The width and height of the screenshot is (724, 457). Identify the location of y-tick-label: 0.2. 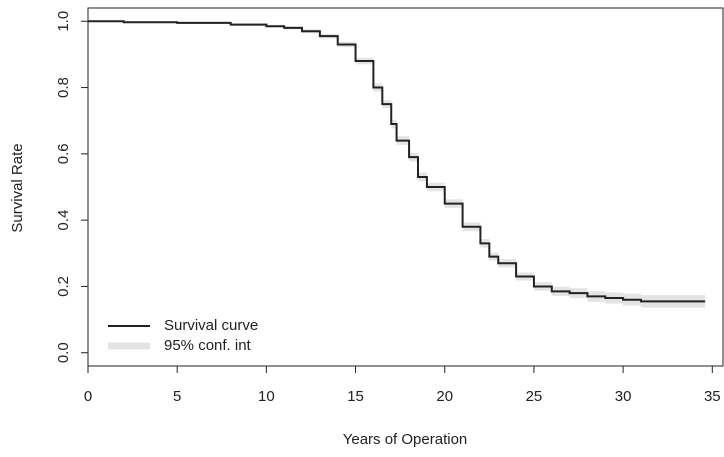
(63, 286).